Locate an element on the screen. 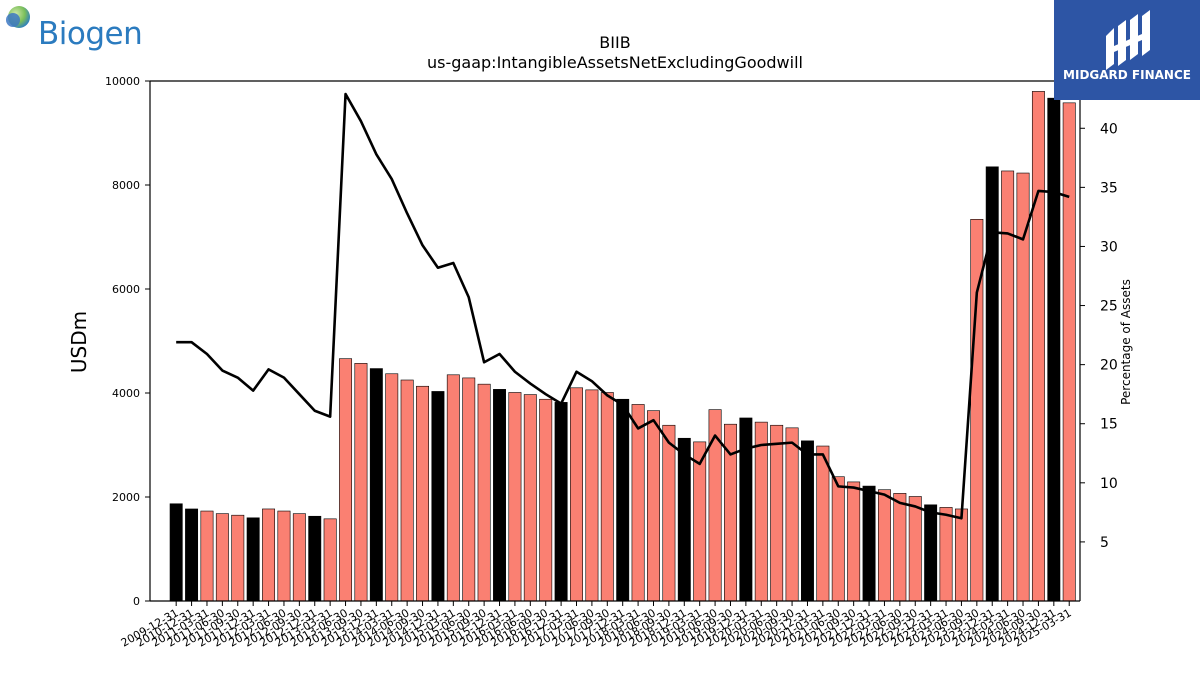 The height and width of the screenshot is (675, 1200). y2-tick-label: 20 is located at coordinates (1109, 366).